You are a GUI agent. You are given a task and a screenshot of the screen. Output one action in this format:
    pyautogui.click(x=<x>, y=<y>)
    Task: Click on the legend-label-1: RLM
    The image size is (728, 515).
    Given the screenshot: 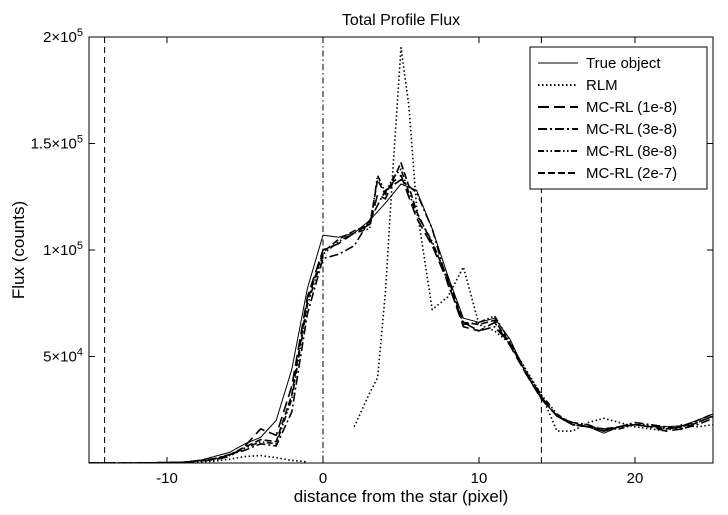 What is the action you would take?
    pyautogui.click(x=602, y=85)
    